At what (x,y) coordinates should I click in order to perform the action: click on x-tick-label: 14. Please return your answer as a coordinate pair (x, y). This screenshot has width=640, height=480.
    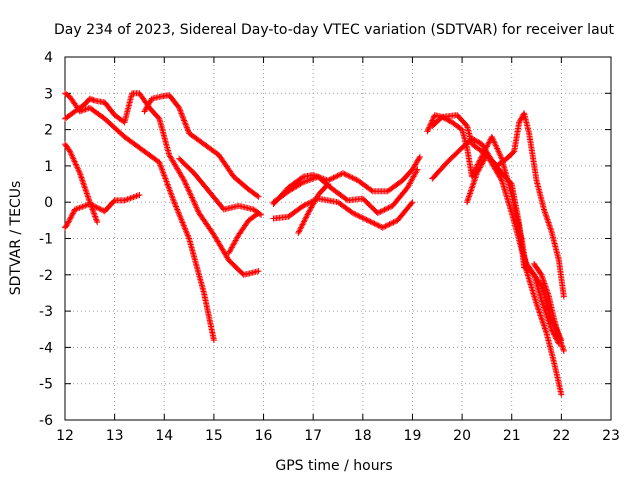
    Looking at the image, I should click on (164, 436).